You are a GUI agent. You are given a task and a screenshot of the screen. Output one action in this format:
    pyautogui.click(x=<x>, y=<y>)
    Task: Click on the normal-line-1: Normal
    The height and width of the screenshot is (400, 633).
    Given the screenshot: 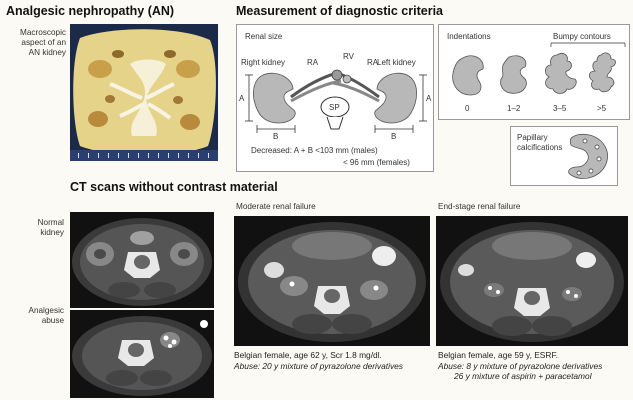 What is the action you would take?
    pyautogui.click(x=50, y=222)
    